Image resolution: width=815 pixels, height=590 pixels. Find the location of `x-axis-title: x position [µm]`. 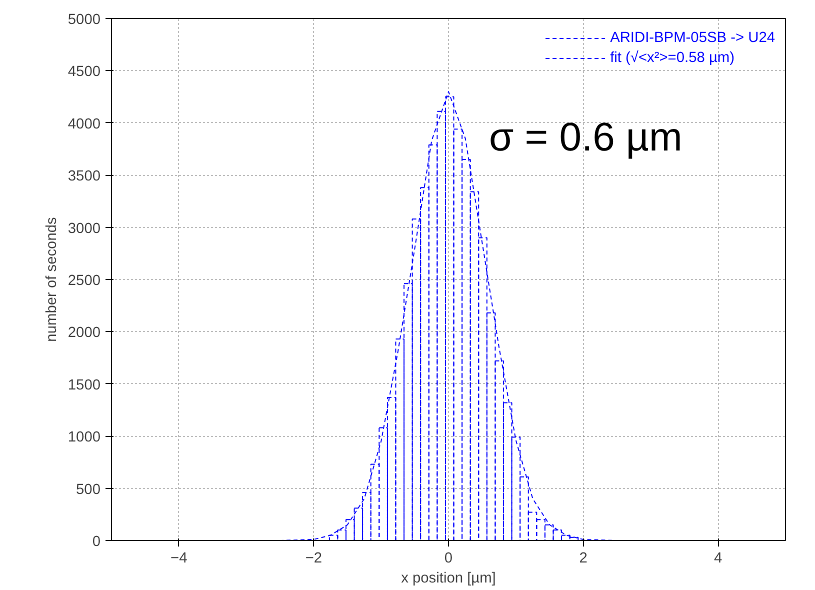

x-axis-title: x position [µm] is located at coordinates (448, 578).